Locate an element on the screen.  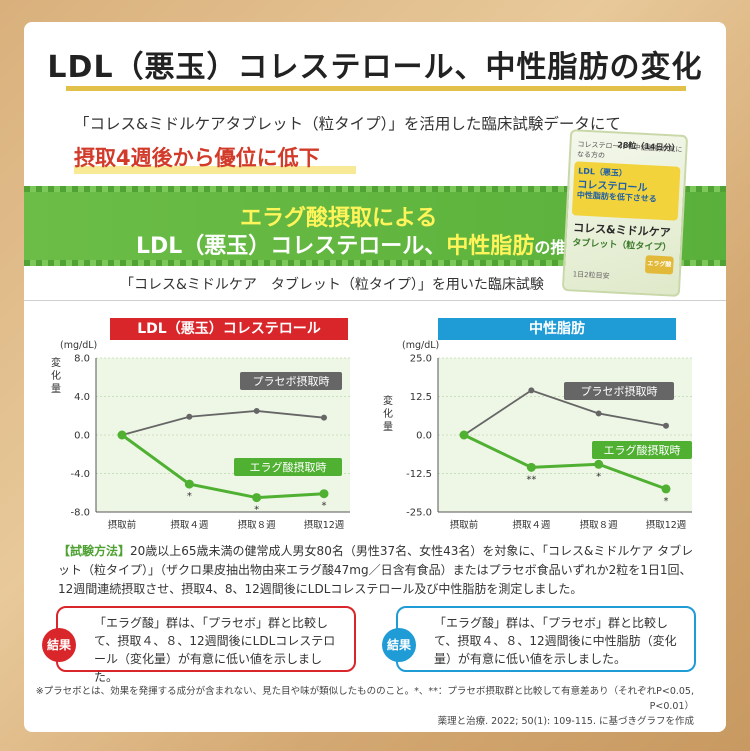
banner-tg: 中性脂肪 is located at coordinates (490, 246).